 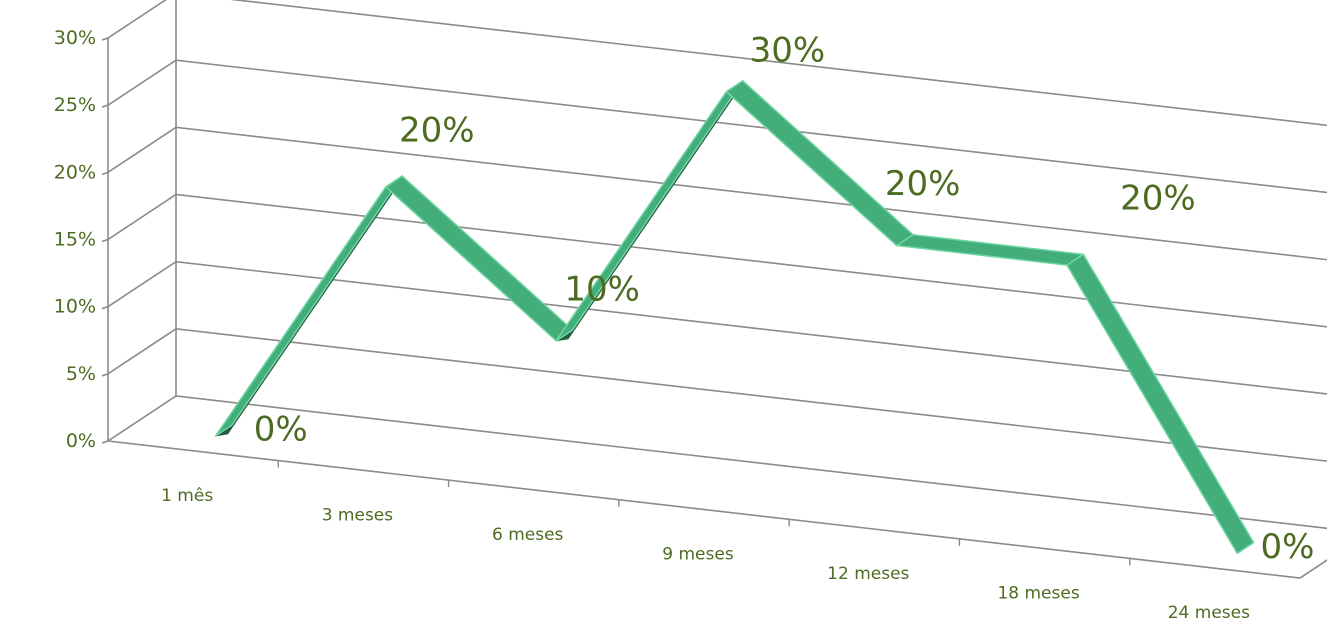 I want to click on data-label: 10%, so click(x=602, y=289).